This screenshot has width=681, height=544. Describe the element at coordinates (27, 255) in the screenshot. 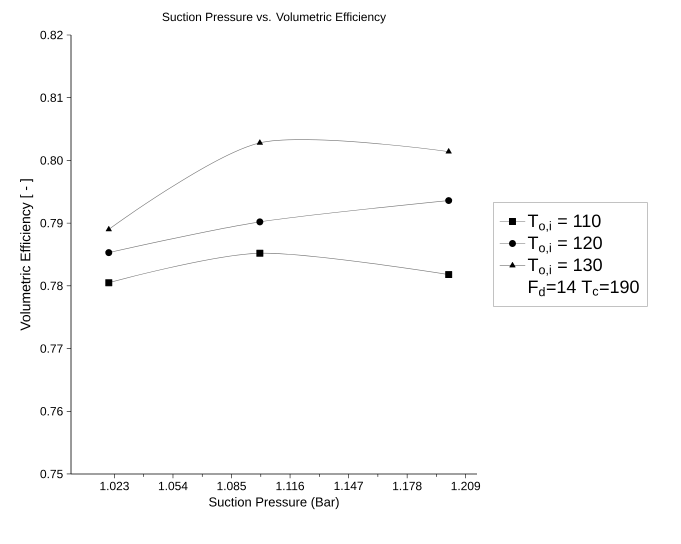

I see `y-axis-title: Volumetric Efficiency [ - ]` at that location.